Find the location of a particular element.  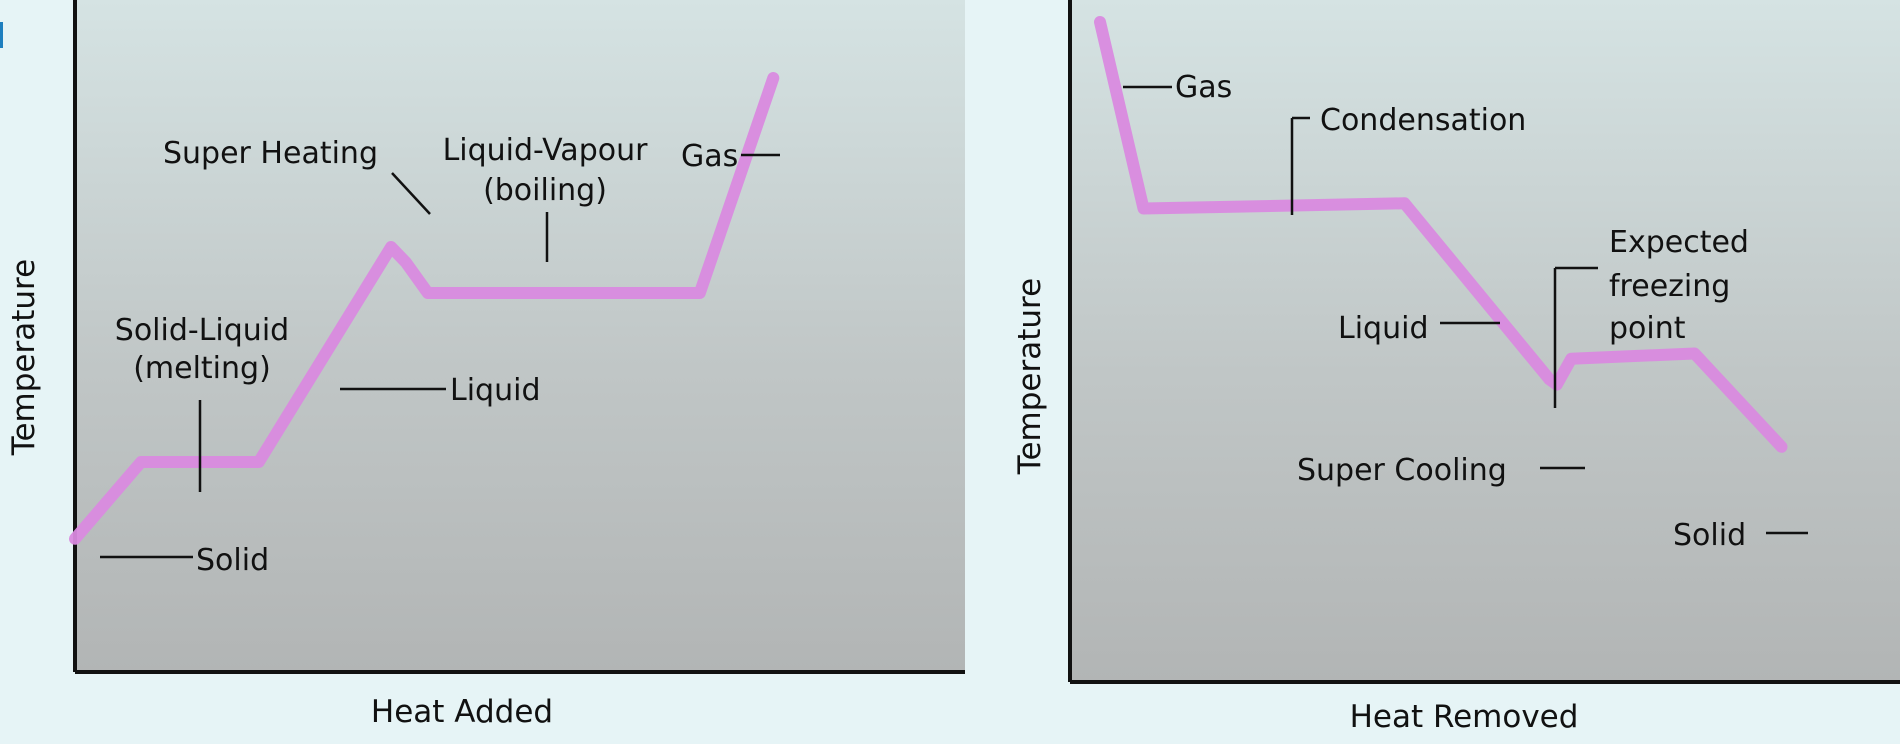

annotation-solid-liquid-0: Solid-Liquid is located at coordinates (202, 330).